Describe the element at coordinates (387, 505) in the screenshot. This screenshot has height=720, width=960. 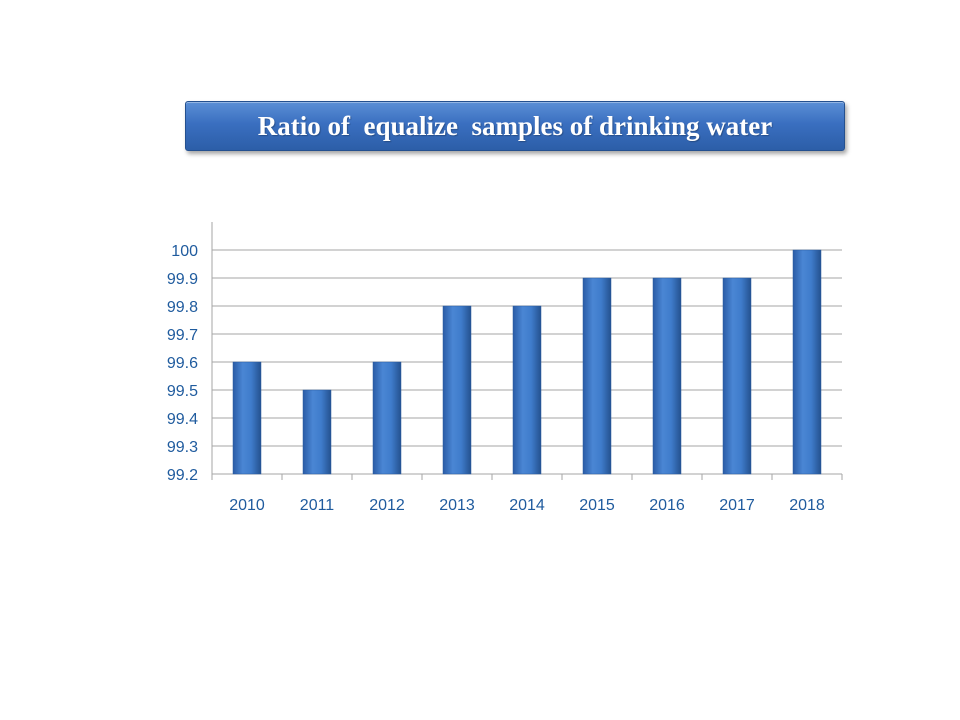
I see `x-tick-label: 2012` at that location.